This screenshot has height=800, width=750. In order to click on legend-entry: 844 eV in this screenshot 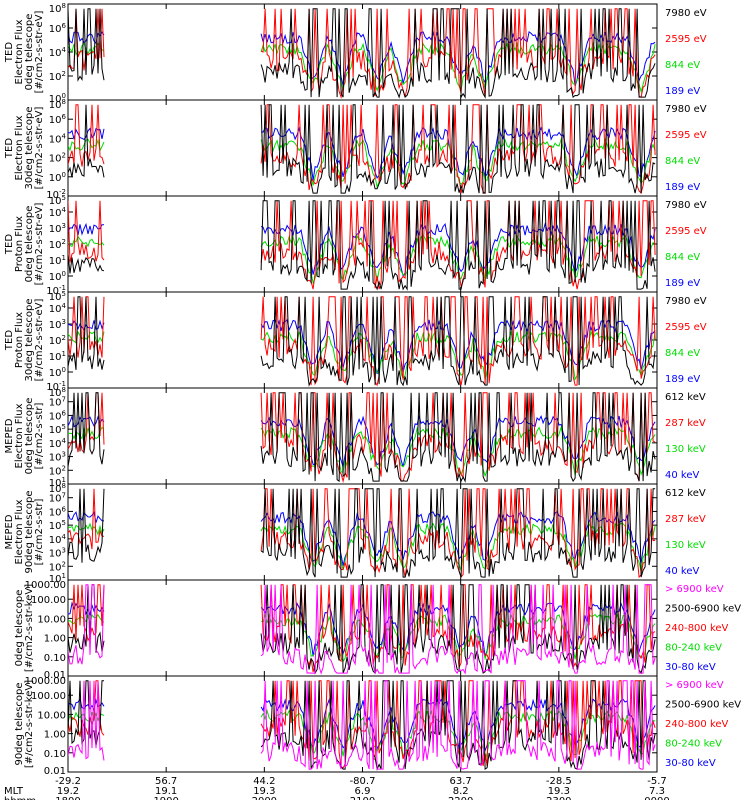, I will do `click(682, 161)`.